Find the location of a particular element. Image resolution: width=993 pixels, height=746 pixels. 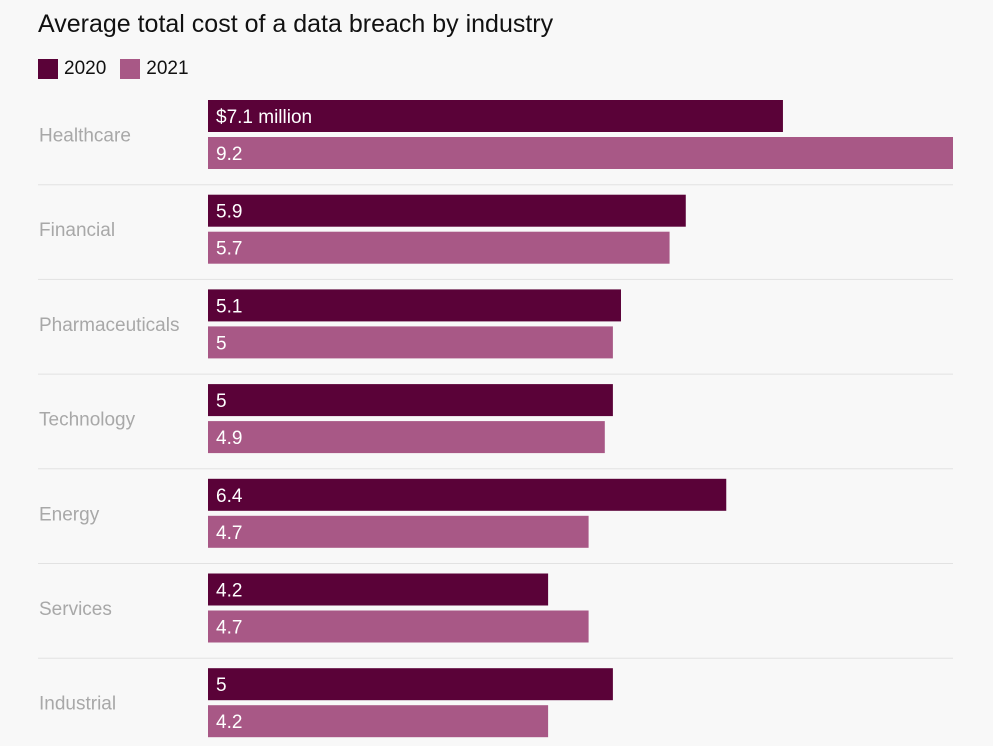

data-label-industrial-2020: 5 is located at coordinates (221, 685).